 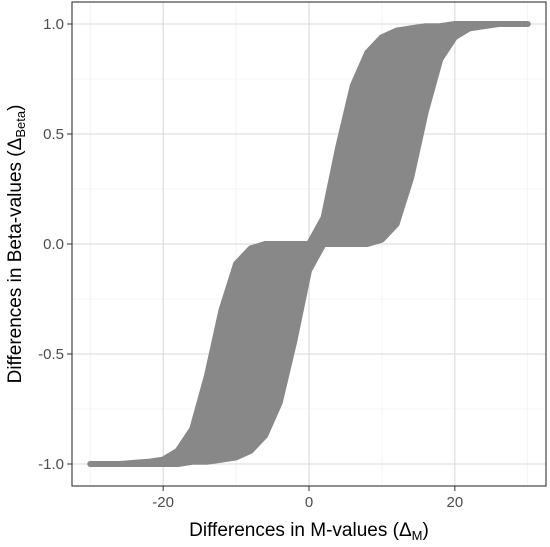 I want to click on x-axis-title: Differences in M-values (ΔM), so click(x=309, y=531).